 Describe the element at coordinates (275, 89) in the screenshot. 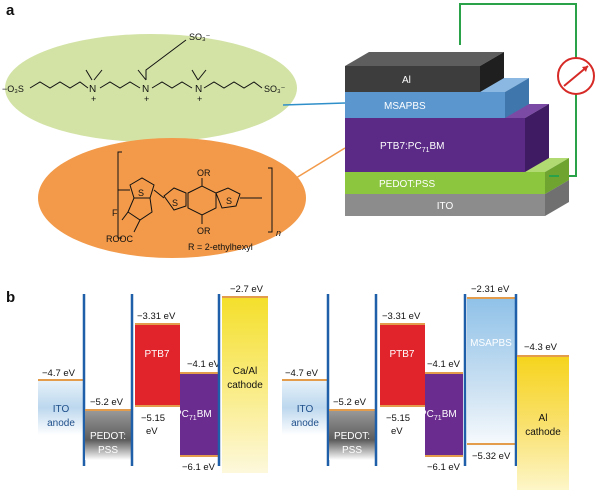

I see `so3-right-label: SO₃⁻` at that location.